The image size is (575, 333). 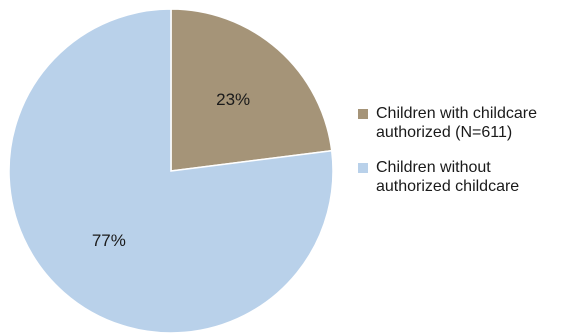 What do you see at coordinates (444, 132) in the screenshot?
I see `legend-label-with-childcare-line2: authorized (N=611)` at bounding box center [444, 132].